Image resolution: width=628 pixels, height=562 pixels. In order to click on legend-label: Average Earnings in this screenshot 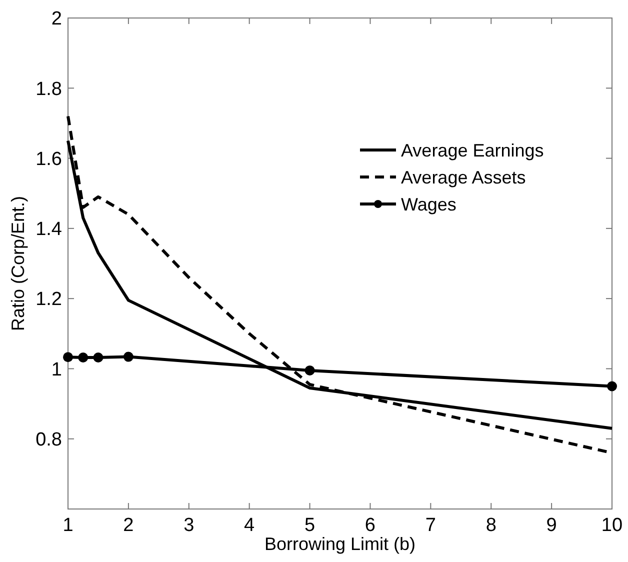, I will do `click(472, 150)`.